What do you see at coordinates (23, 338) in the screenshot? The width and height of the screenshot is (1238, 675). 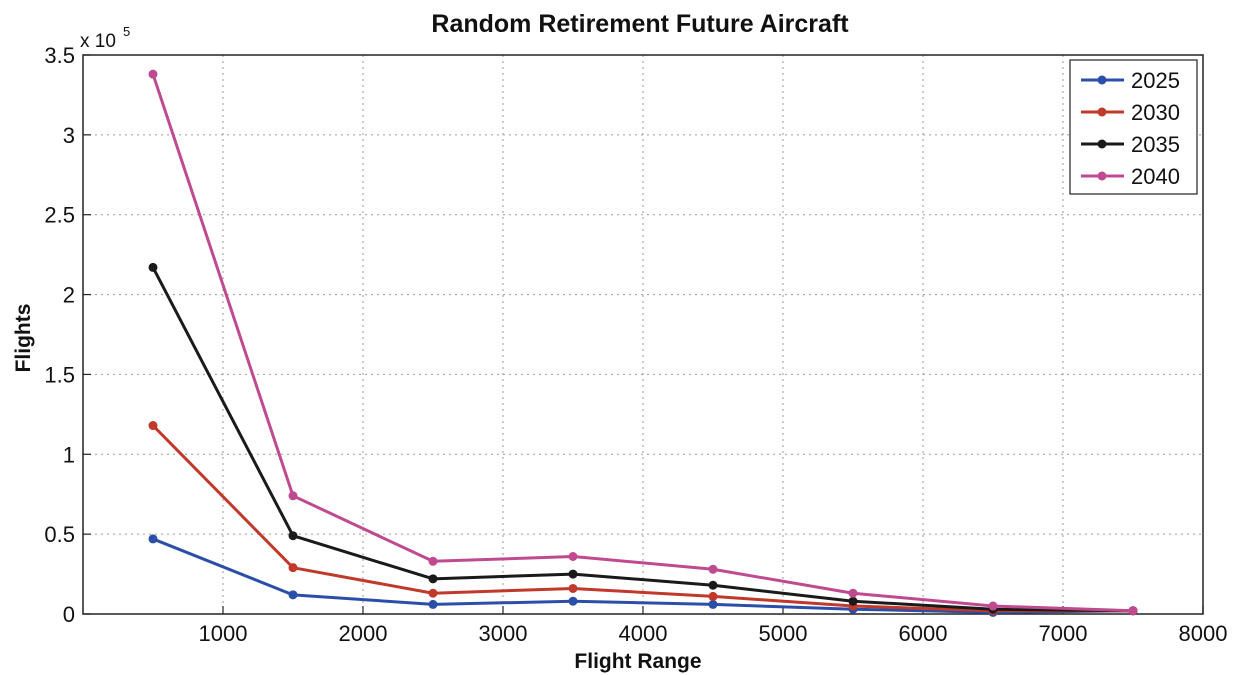 I see `y-axis-label: Flights` at bounding box center [23, 338].